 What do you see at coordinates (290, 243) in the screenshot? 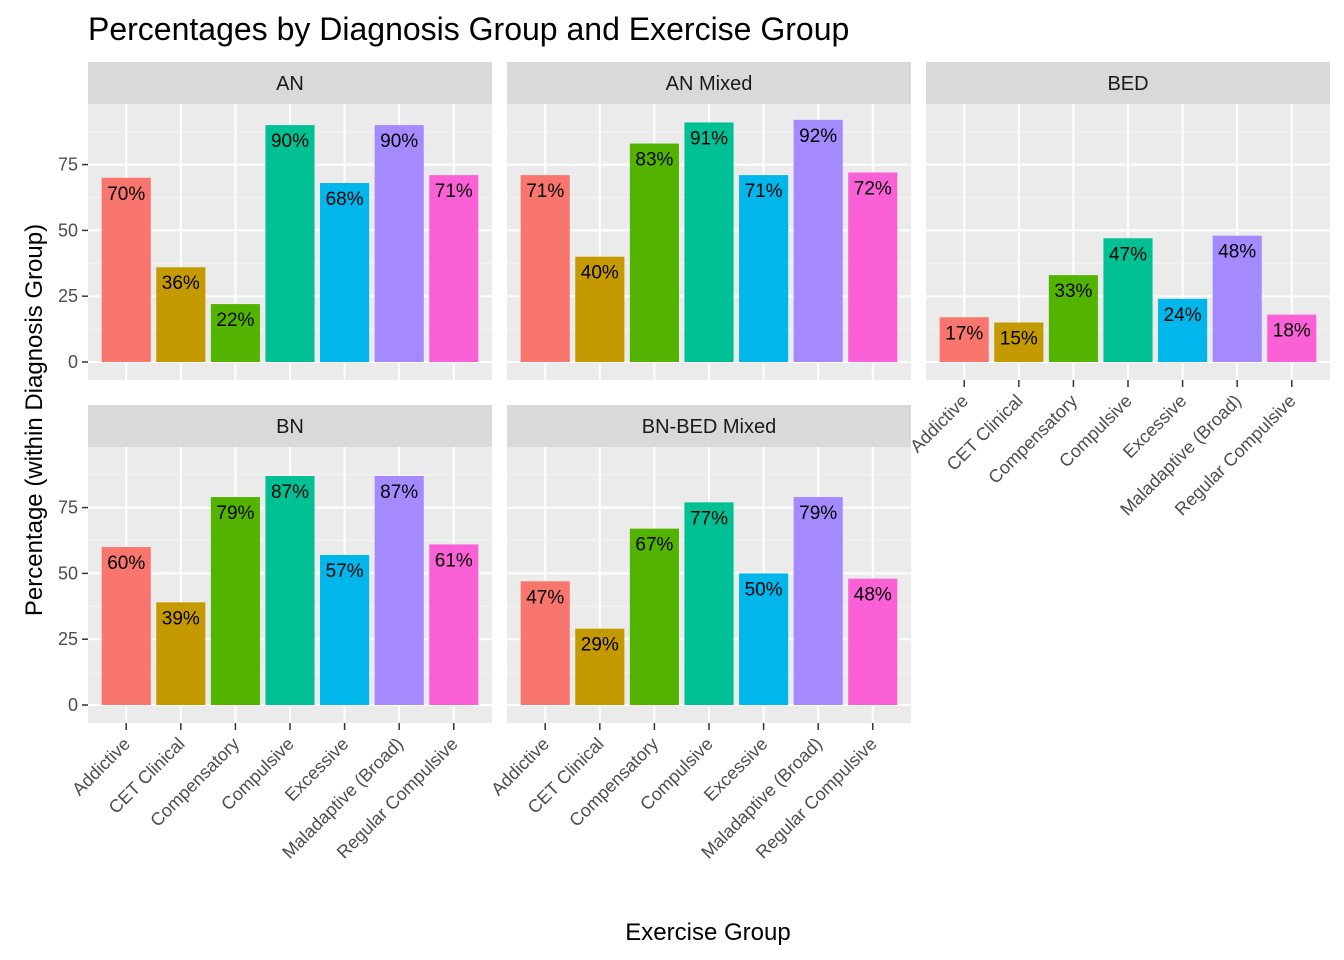
I see `bar-an-compulsive` at bounding box center [290, 243].